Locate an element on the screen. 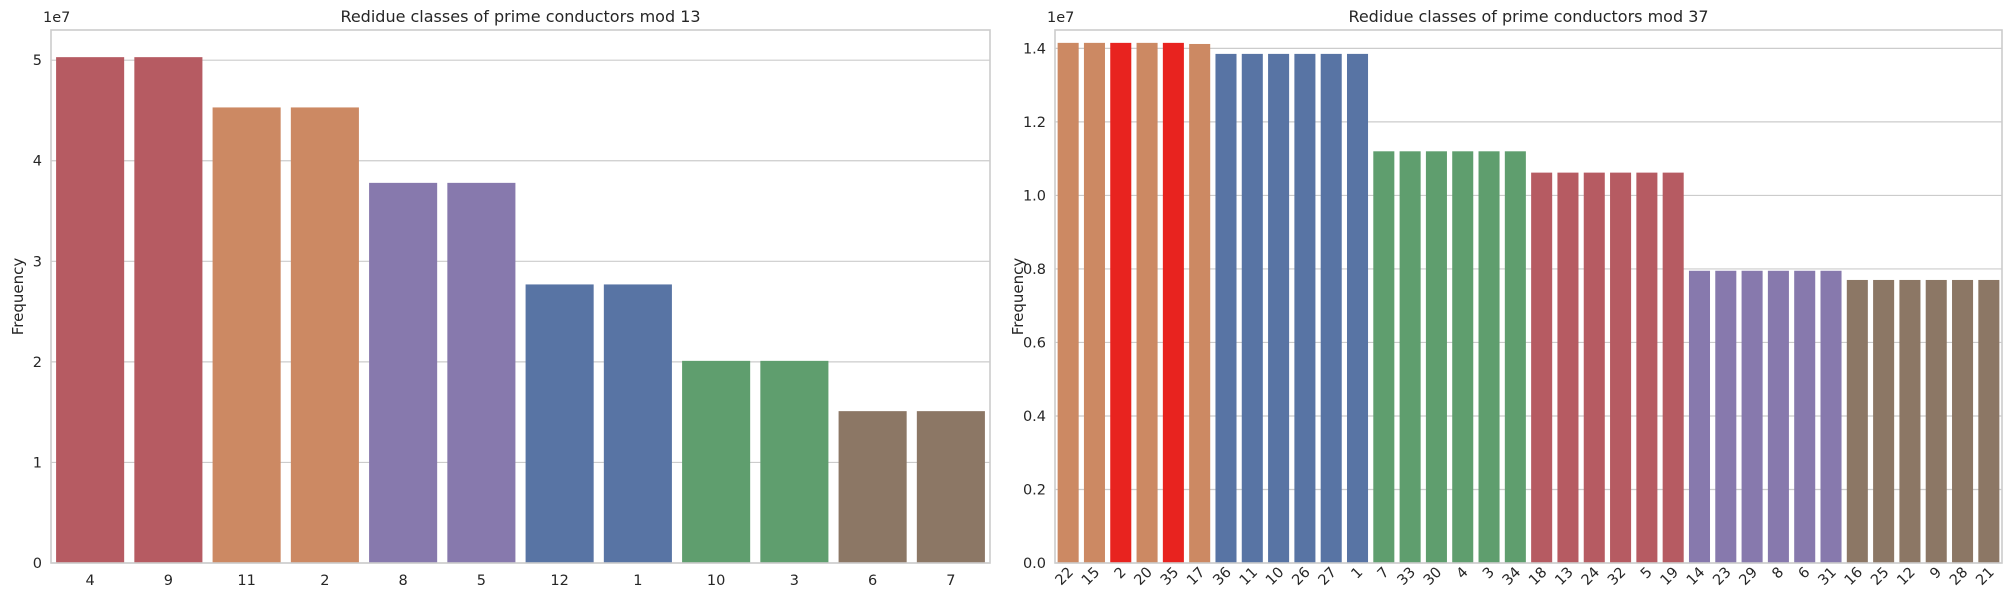 The image size is (2011, 611). x-tick-label: 22 is located at coordinates (1065, 577).